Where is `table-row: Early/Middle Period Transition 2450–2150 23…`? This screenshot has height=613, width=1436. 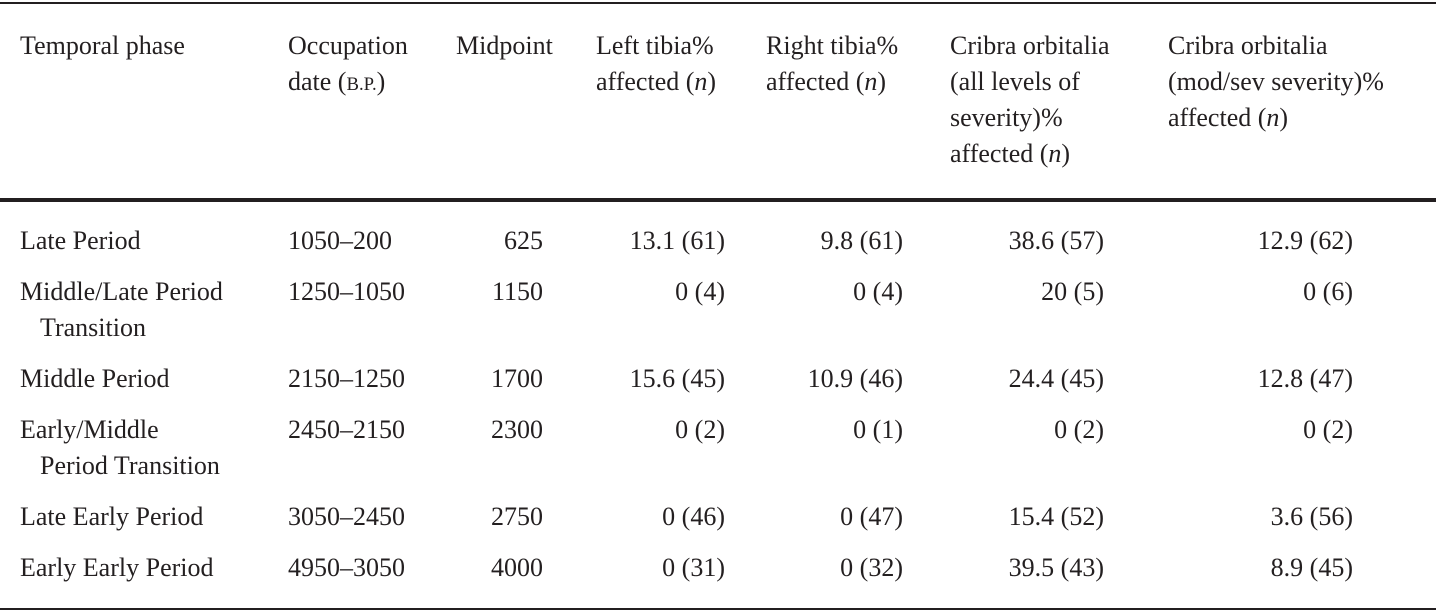
table-row: Early/Middle Period Transition 2450–2150 23… is located at coordinates (718, 455).